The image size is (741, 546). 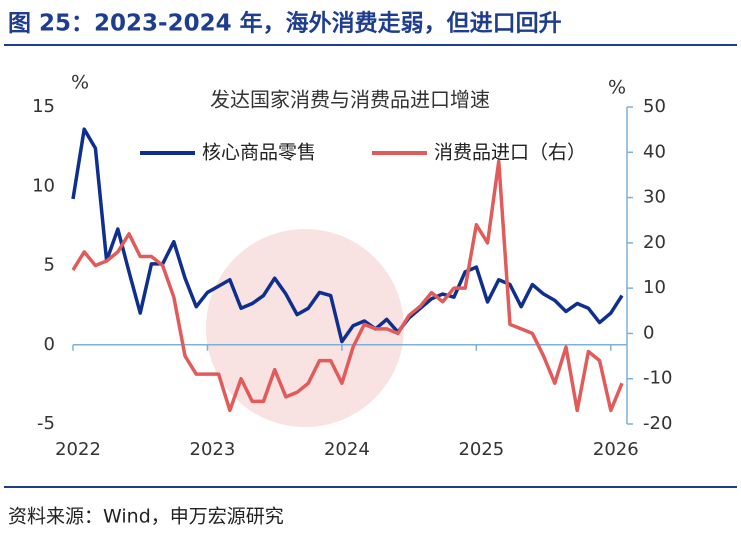 I want to click on chart-title: 发达国家消费与消费品进口增速, so click(x=350, y=100).